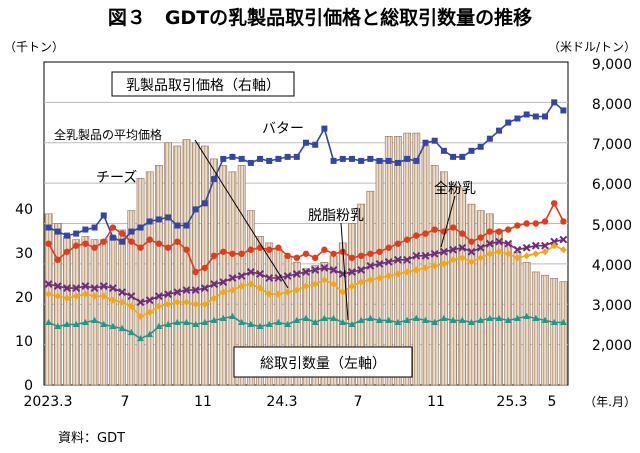  I want to click on left-tick-label: 10, so click(24, 342).